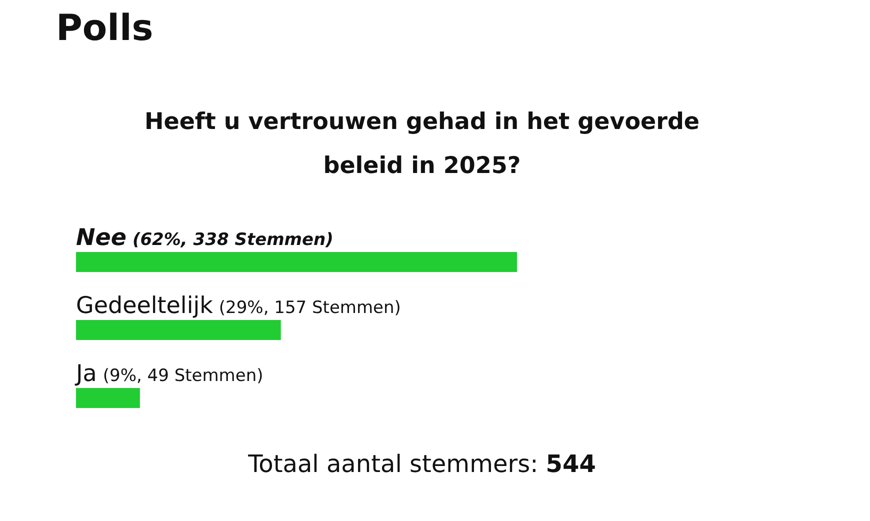 This screenshot has height=521, width=870. Describe the element at coordinates (101, 238) in the screenshot. I see `y-tick-label: Nee` at that location.